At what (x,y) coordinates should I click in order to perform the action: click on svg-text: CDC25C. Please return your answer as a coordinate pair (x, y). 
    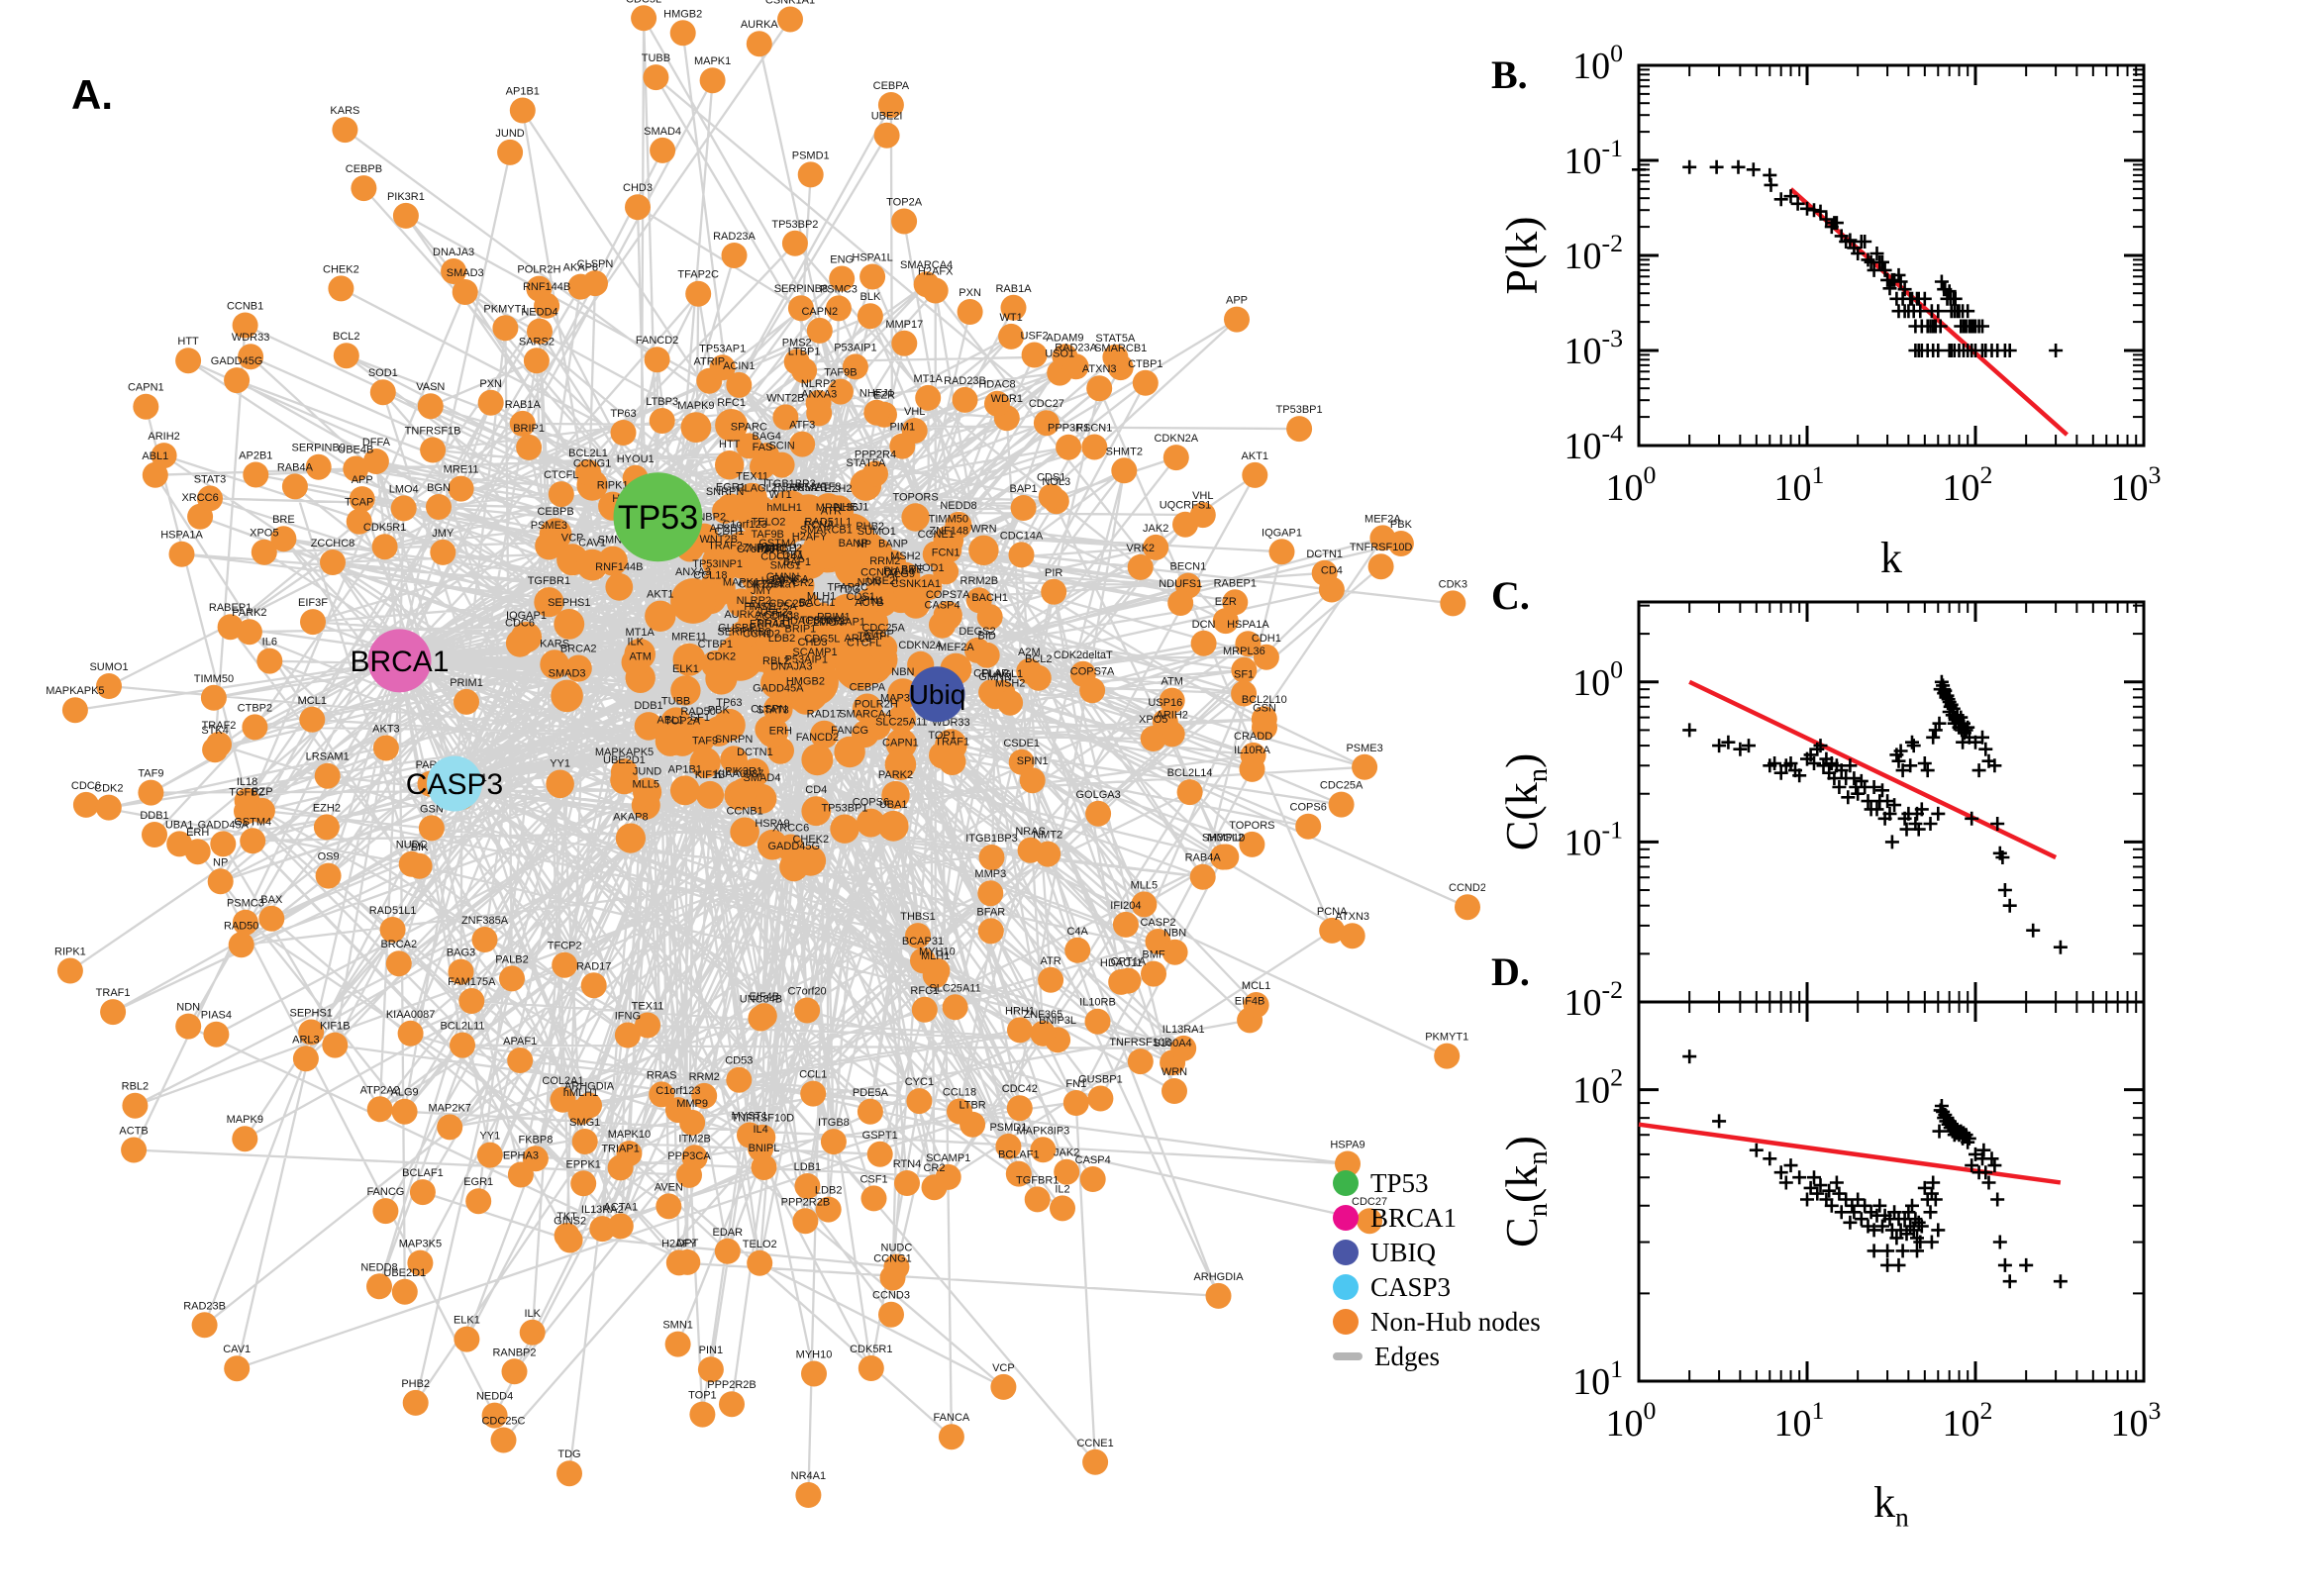
    Looking at the image, I should click on (790, 604).